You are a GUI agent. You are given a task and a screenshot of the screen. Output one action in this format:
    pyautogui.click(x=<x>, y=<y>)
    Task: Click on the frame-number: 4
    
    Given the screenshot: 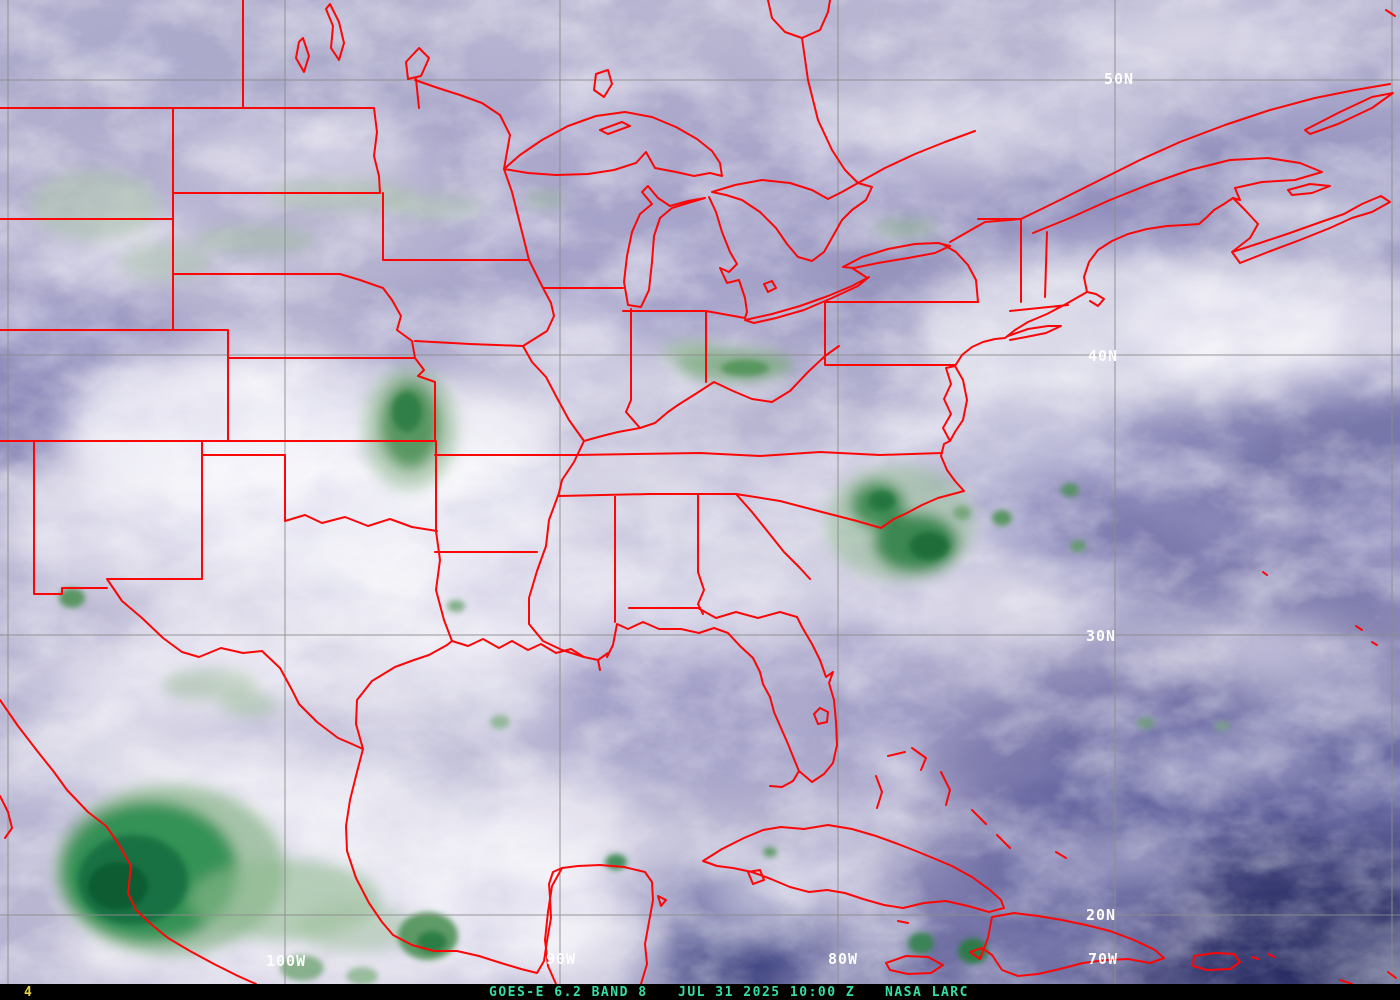 What is the action you would take?
    pyautogui.click(x=29, y=992)
    